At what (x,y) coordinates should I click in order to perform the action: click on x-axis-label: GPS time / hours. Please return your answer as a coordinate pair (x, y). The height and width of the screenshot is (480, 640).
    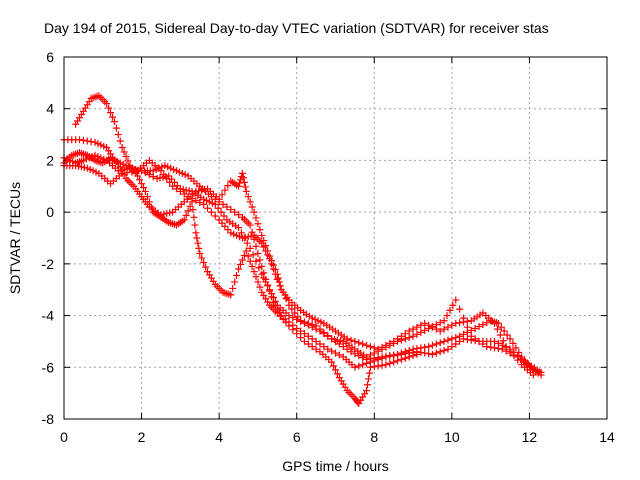
    Looking at the image, I should click on (335, 466).